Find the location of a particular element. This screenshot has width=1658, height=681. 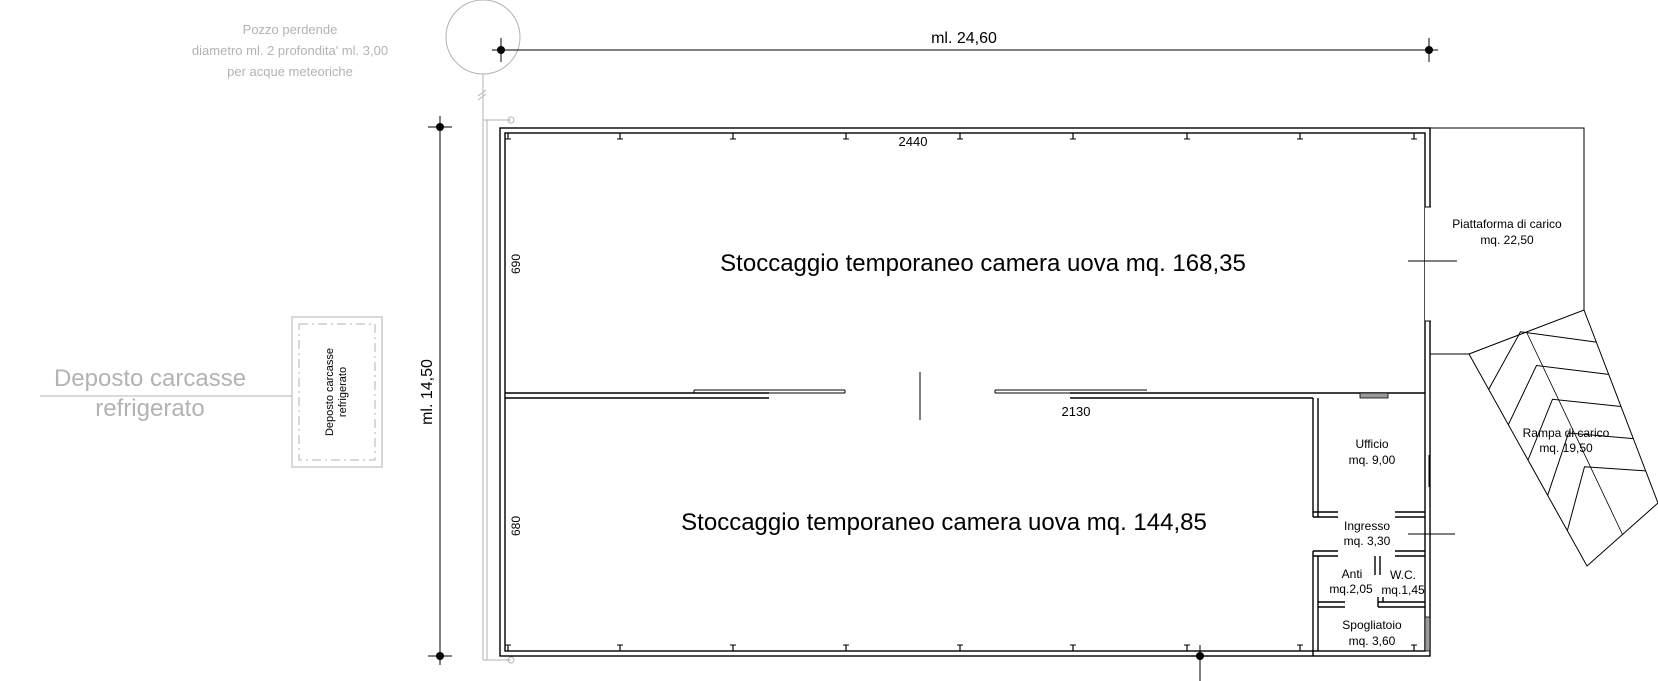

drain-marker is located at coordinates (1200, 663).